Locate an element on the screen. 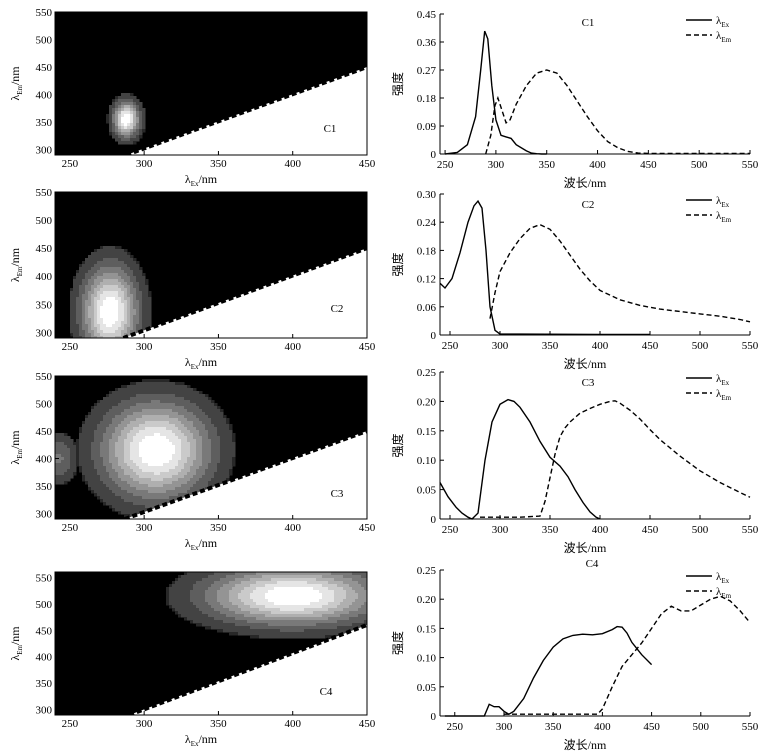 This screenshot has width=768, height=754. y-tick-label: 0.24 is located at coordinates (427, 223).